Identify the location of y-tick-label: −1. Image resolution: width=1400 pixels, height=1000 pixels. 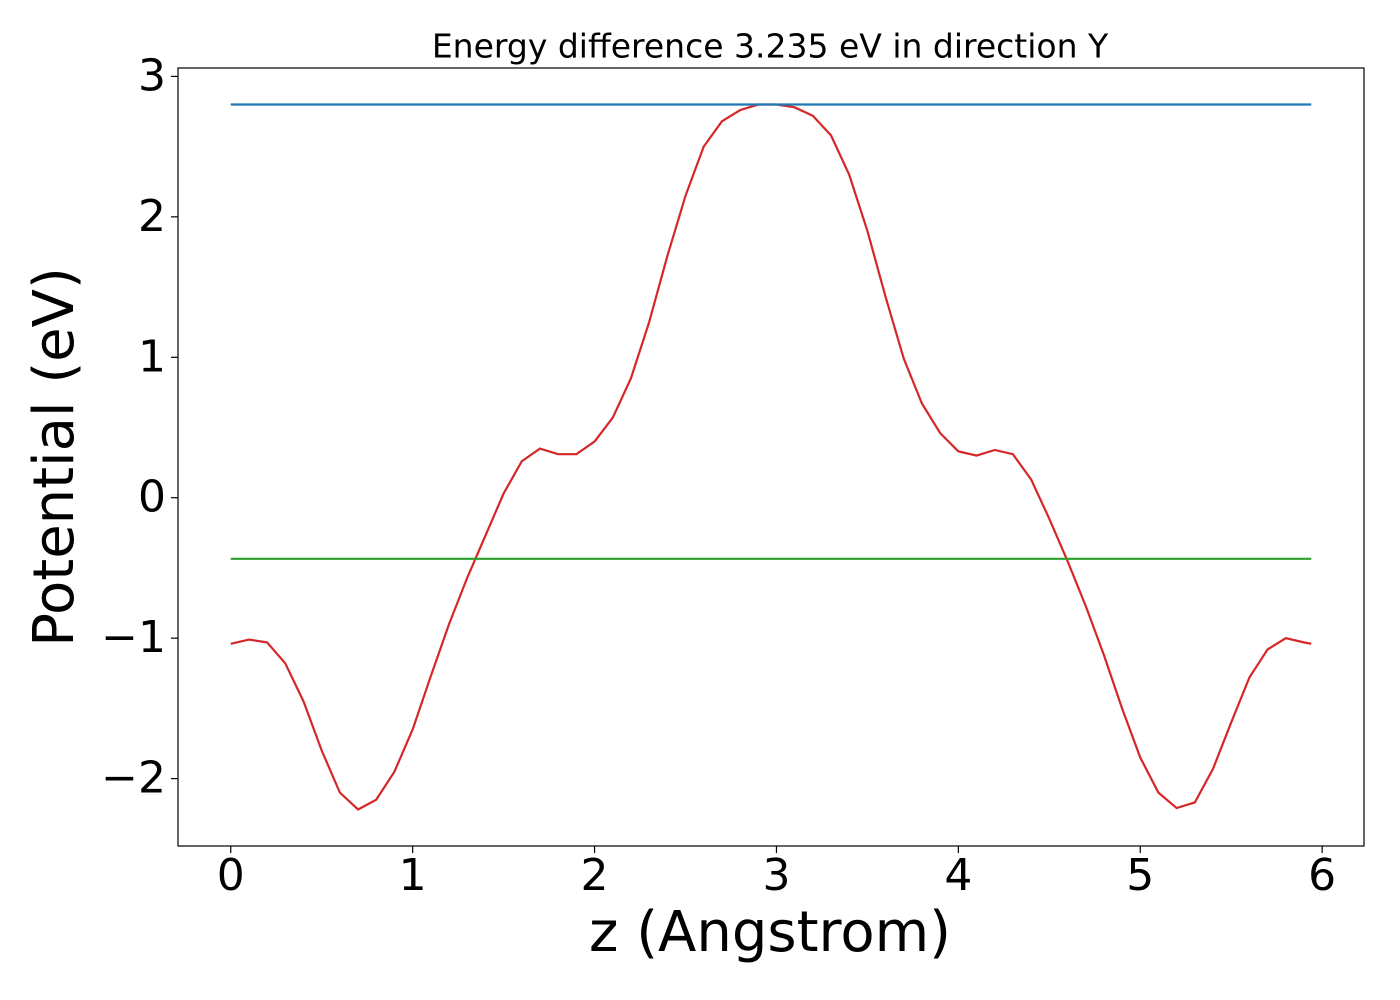
(133, 637).